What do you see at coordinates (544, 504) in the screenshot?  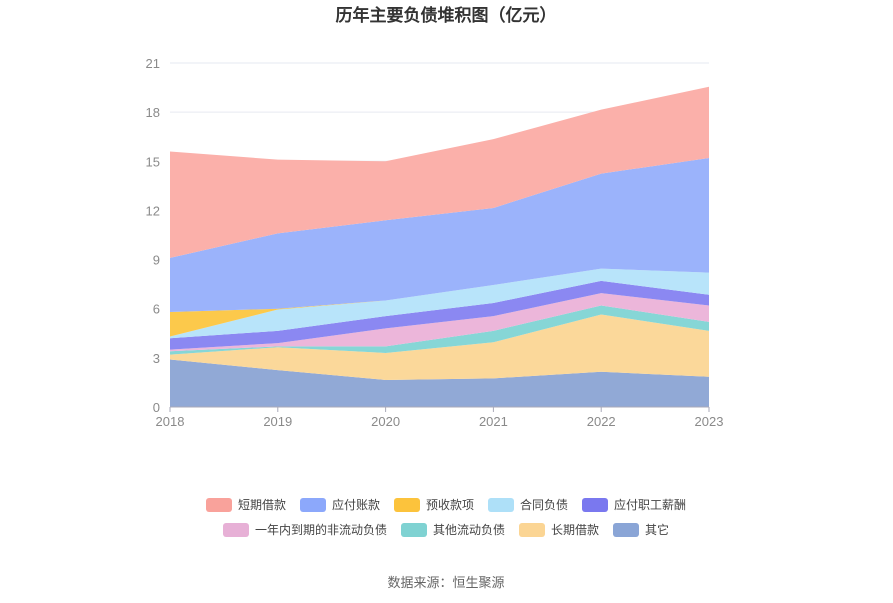 I see `legend-label: 合同负债` at bounding box center [544, 504].